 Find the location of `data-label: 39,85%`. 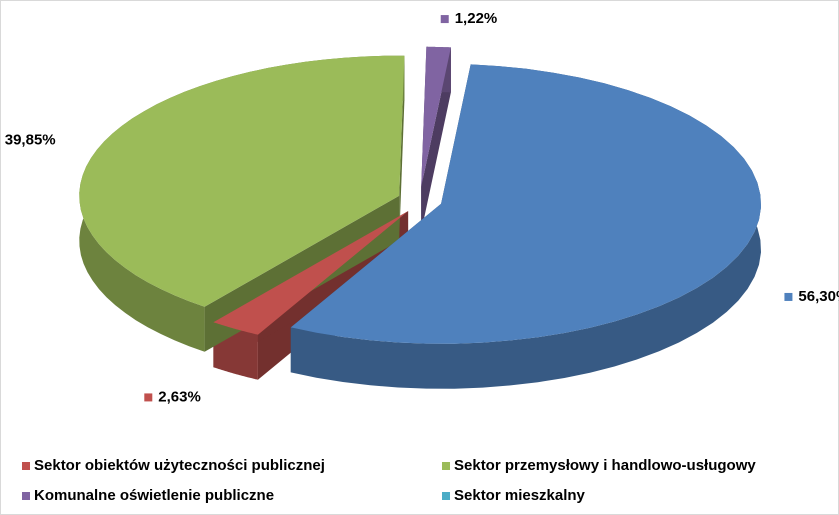

data-label: 39,85% is located at coordinates (30, 139).